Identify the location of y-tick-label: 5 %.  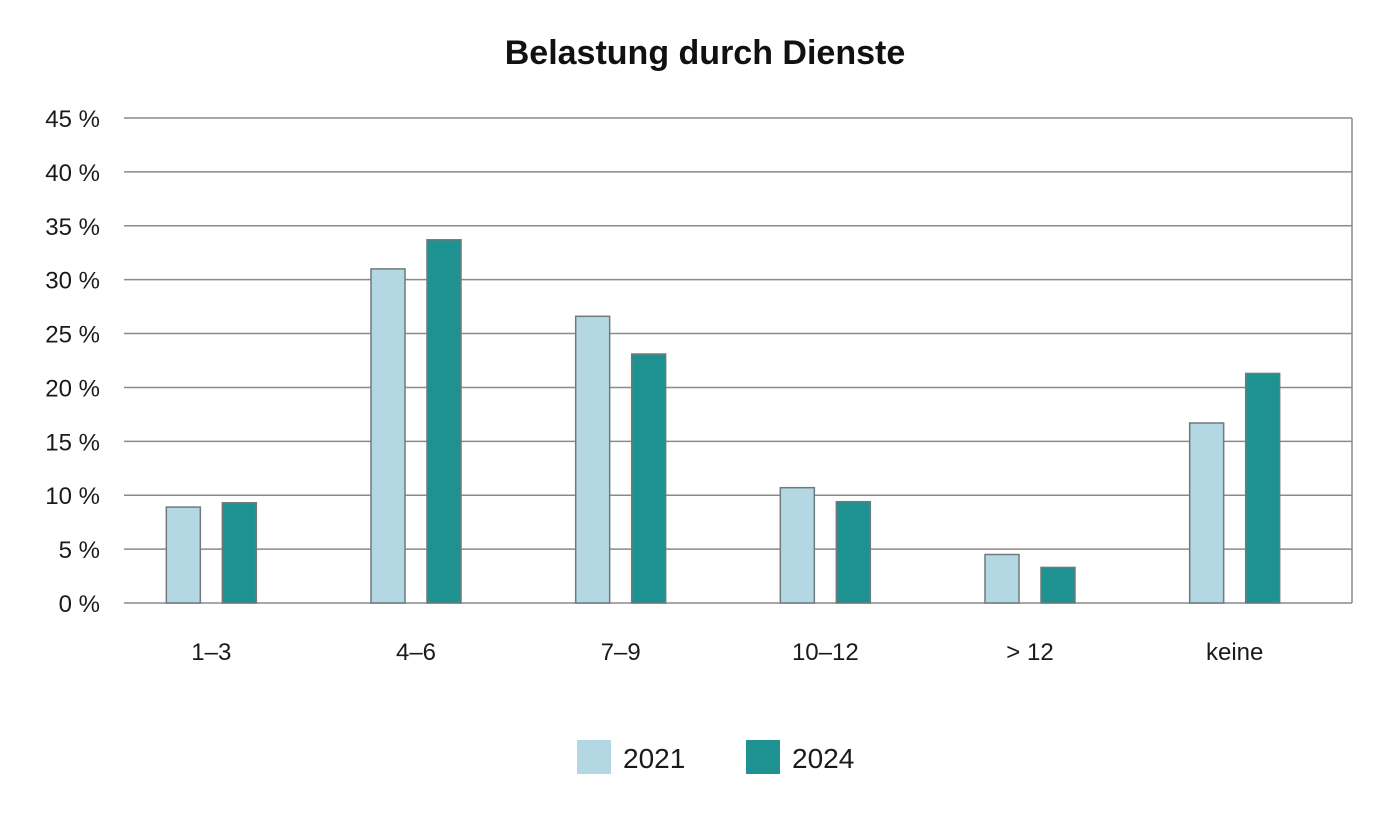
(79, 550).